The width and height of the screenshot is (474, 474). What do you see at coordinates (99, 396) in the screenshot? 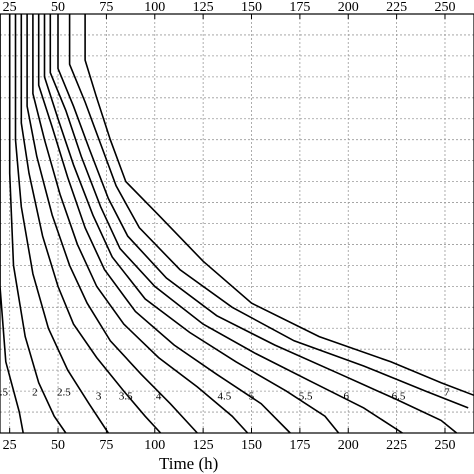
I see `contour-label-3: 3` at bounding box center [99, 396].